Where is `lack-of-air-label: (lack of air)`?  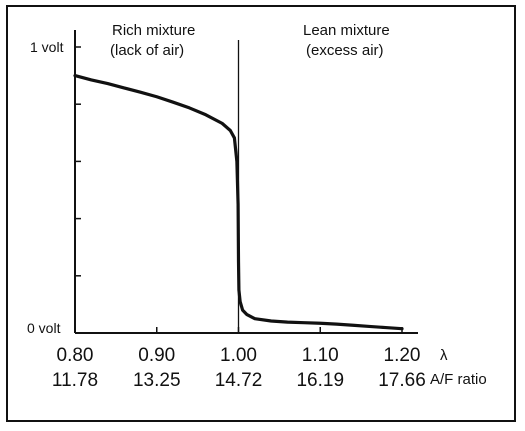
lack-of-air-label: (lack of air) is located at coordinates (147, 50).